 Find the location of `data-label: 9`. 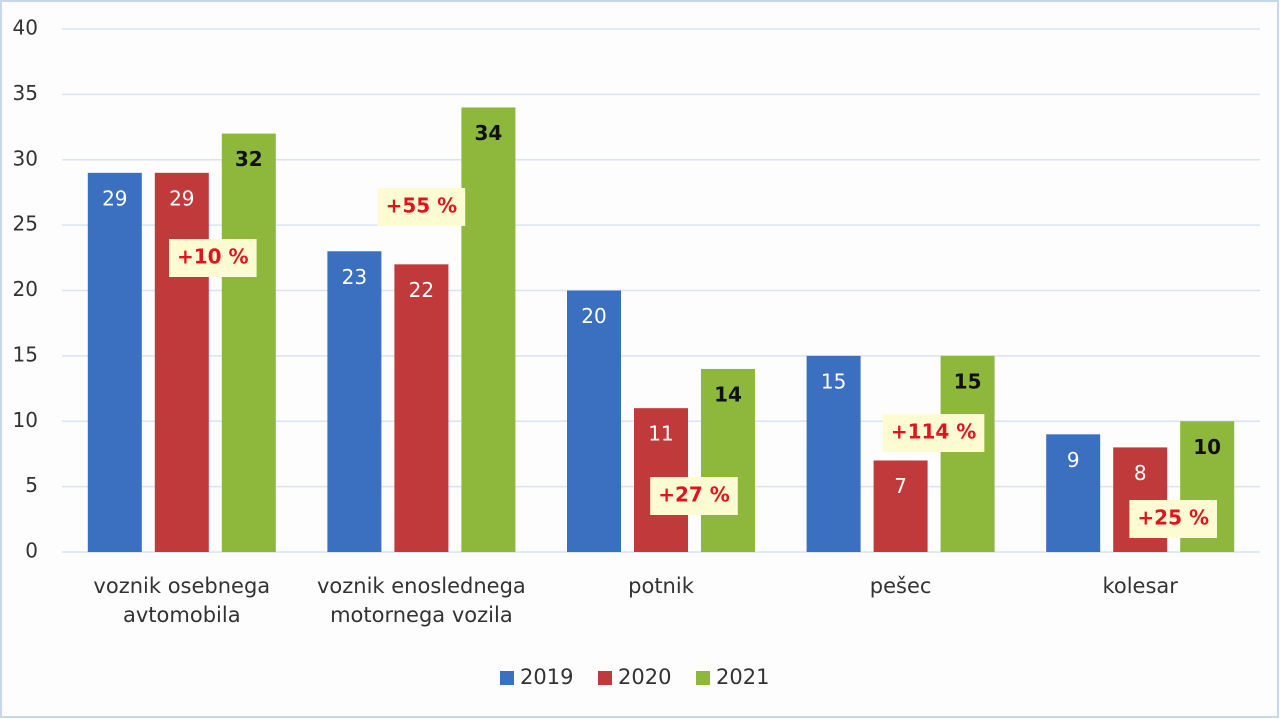

data-label: 9 is located at coordinates (1073, 460).